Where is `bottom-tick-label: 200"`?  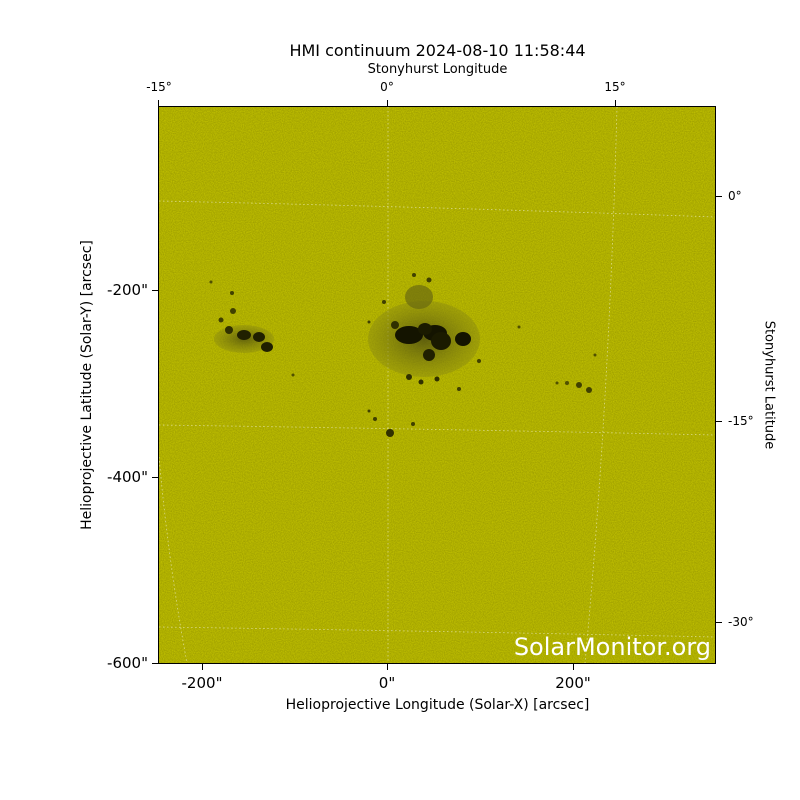 bottom-tick-label: 200" is located at coordinates (573, 683).